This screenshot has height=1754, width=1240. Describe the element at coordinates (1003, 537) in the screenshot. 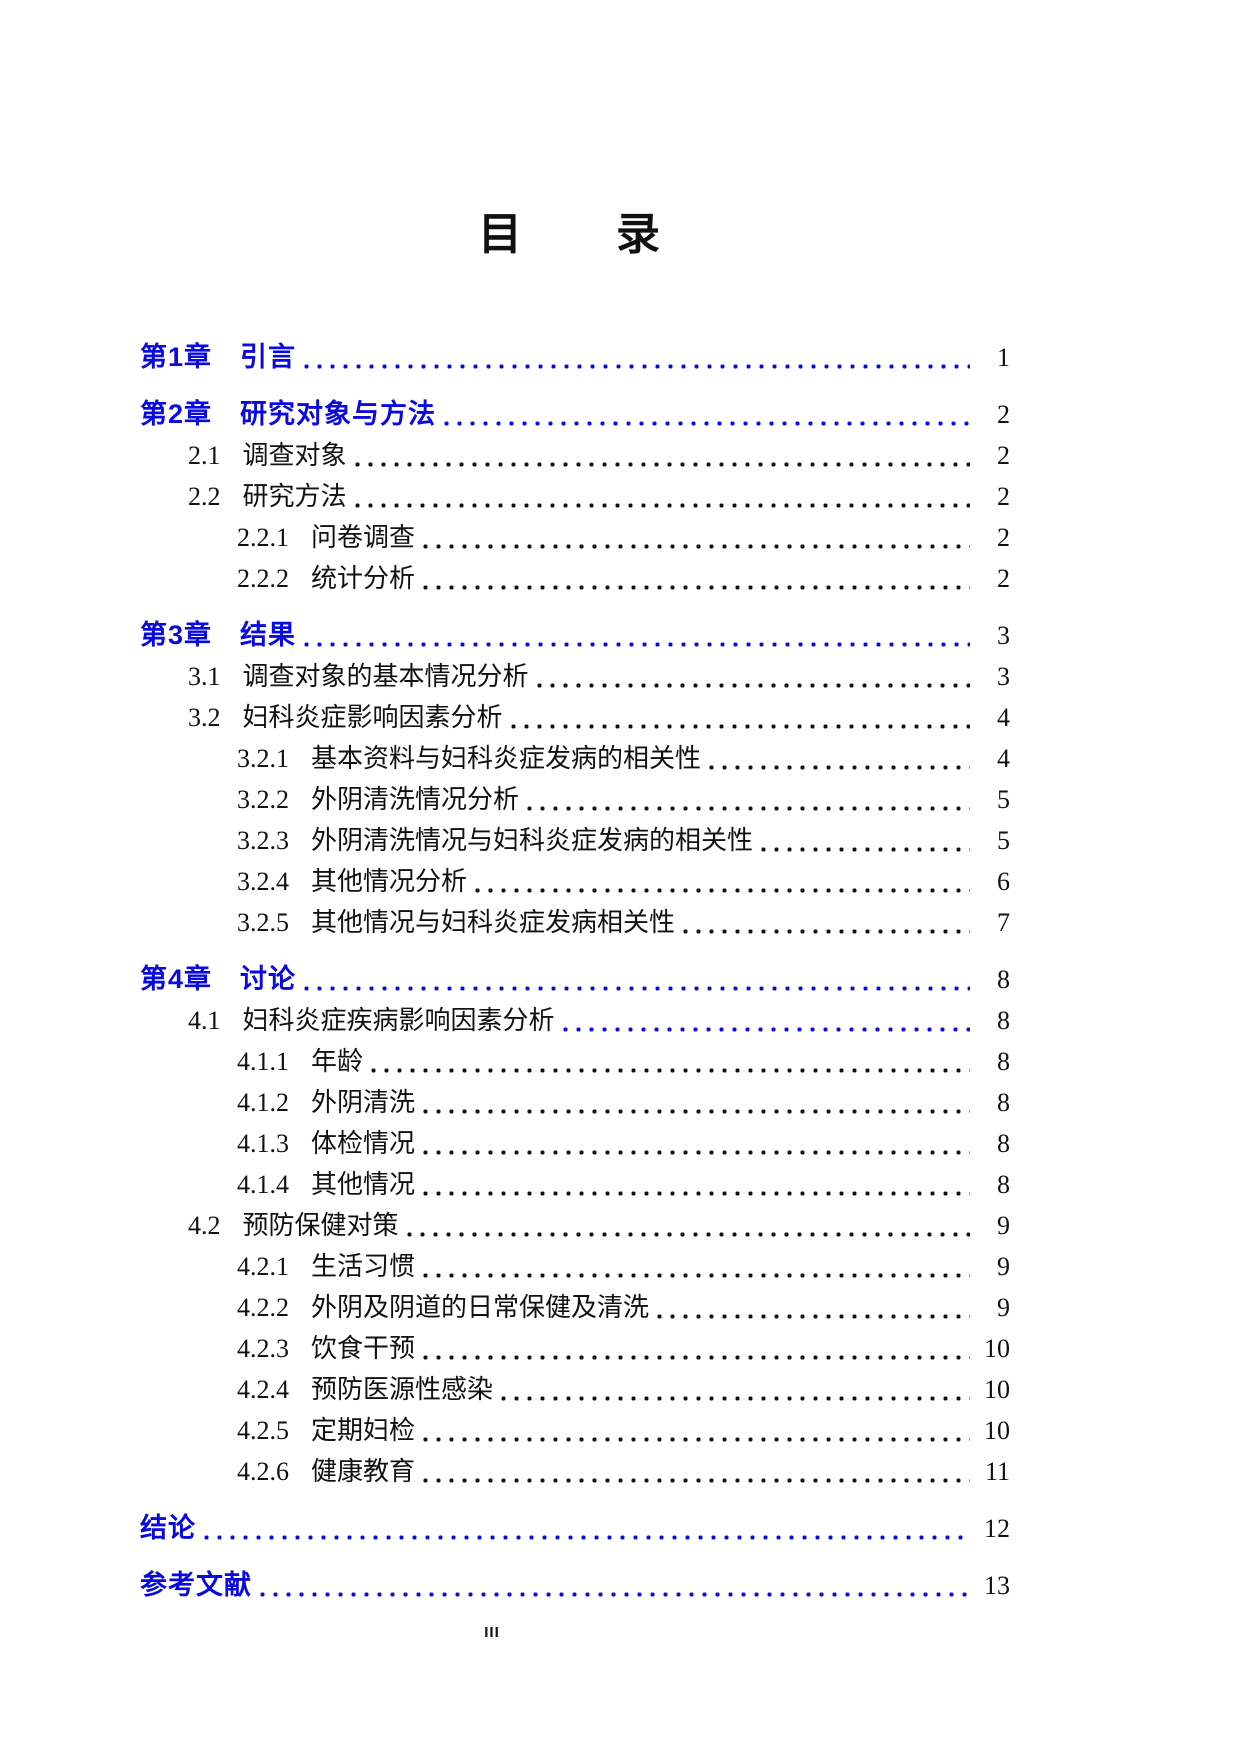

I see `toc-entry-page: 2` at that location.